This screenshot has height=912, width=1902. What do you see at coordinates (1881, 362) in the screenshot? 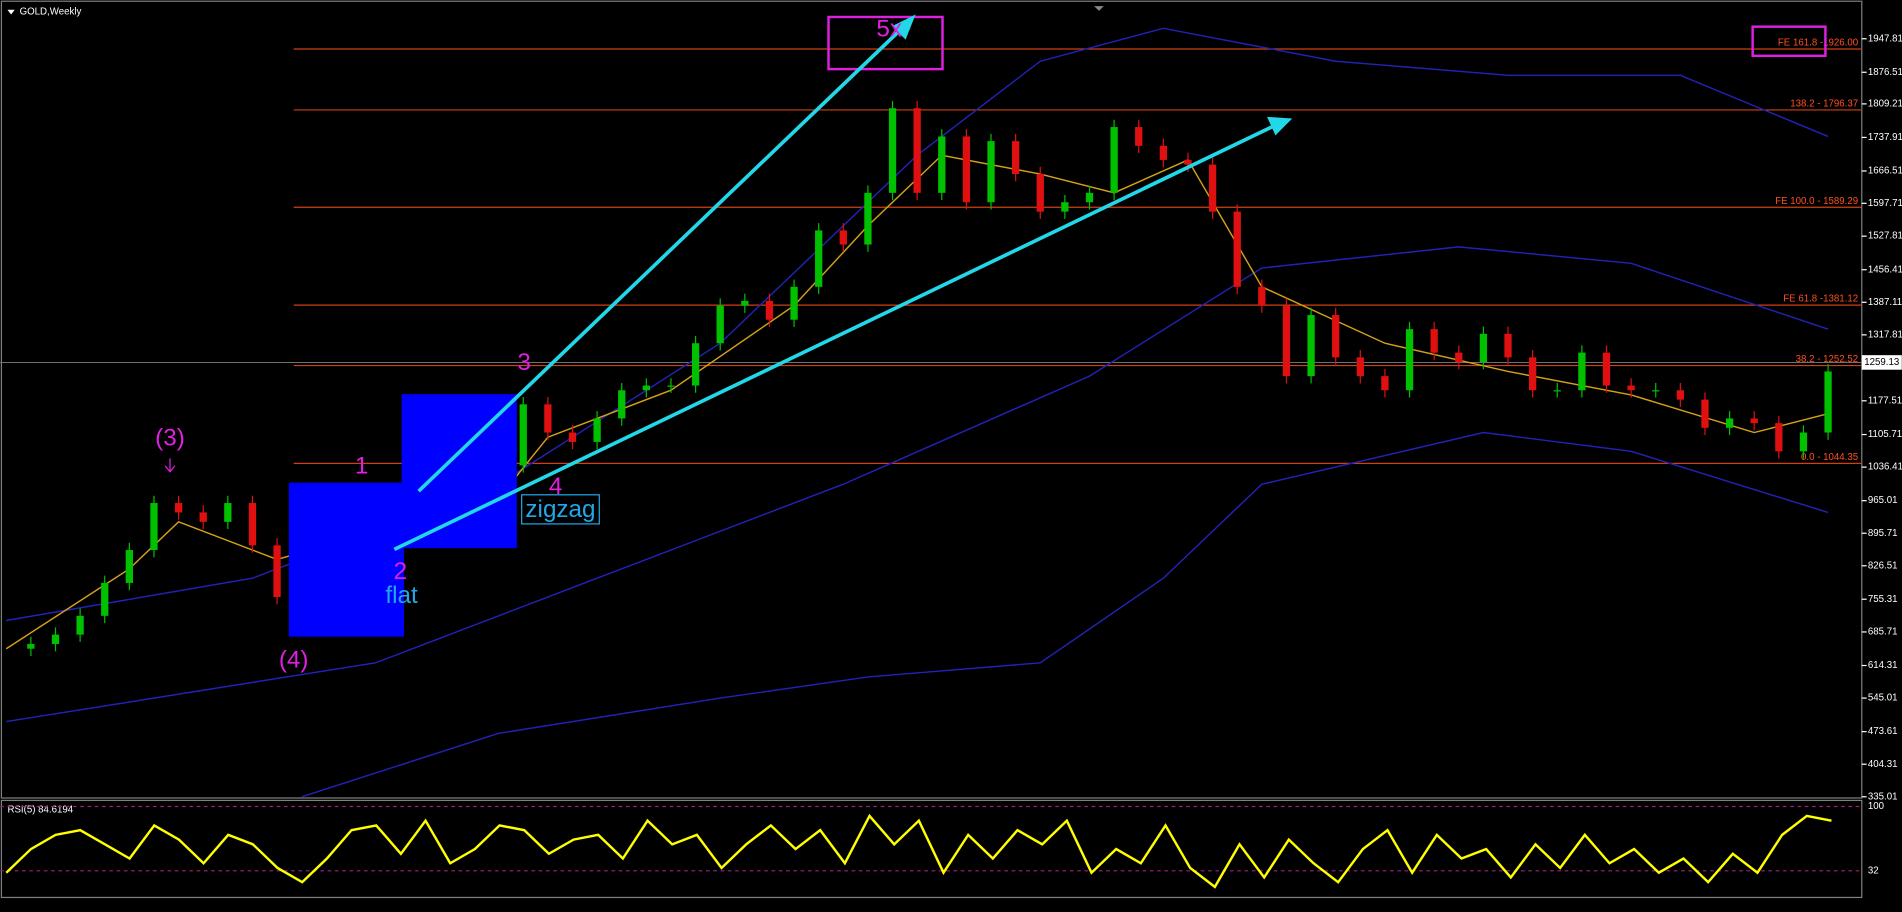
I see `current-price-label: 1259.13` at bounding box center [1881, 362].